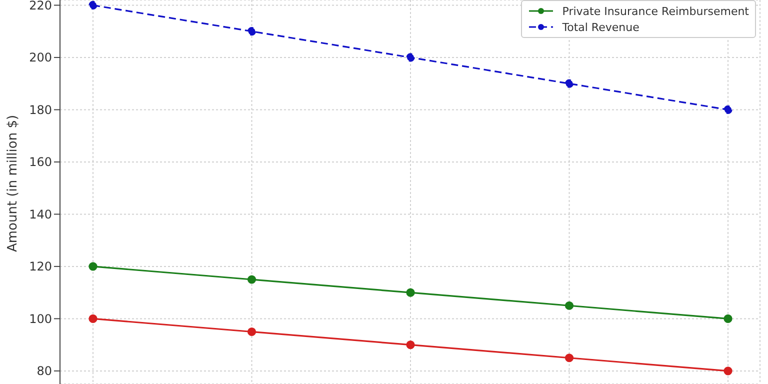  What do you see at coordinates (40, 162) in the screenshot?
I see `y-tick-label: 160` at bounding box center [40, 162].